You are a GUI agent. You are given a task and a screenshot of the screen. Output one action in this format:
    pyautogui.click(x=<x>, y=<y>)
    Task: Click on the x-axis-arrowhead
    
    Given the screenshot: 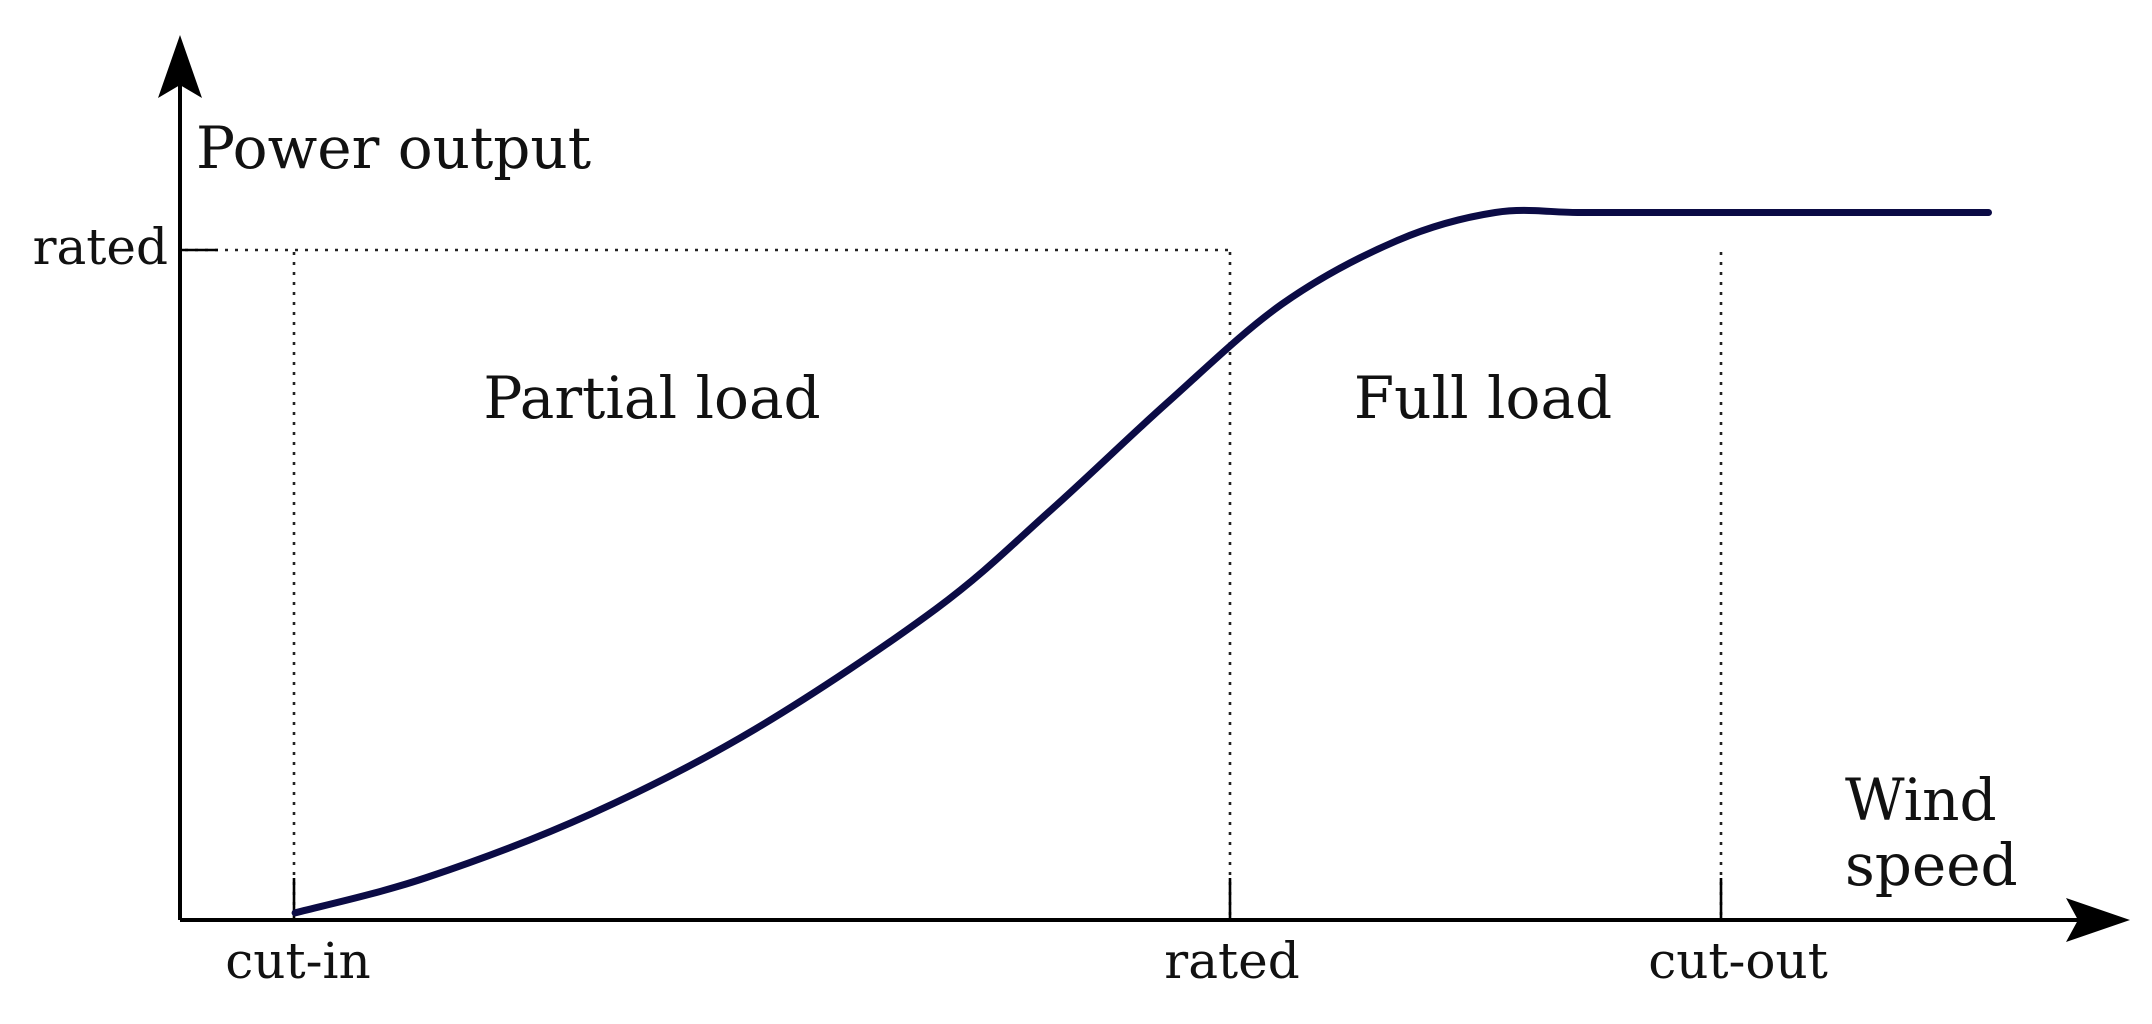 What is the action you would take?
    pyautogui.click(x=2098, y=920)
    